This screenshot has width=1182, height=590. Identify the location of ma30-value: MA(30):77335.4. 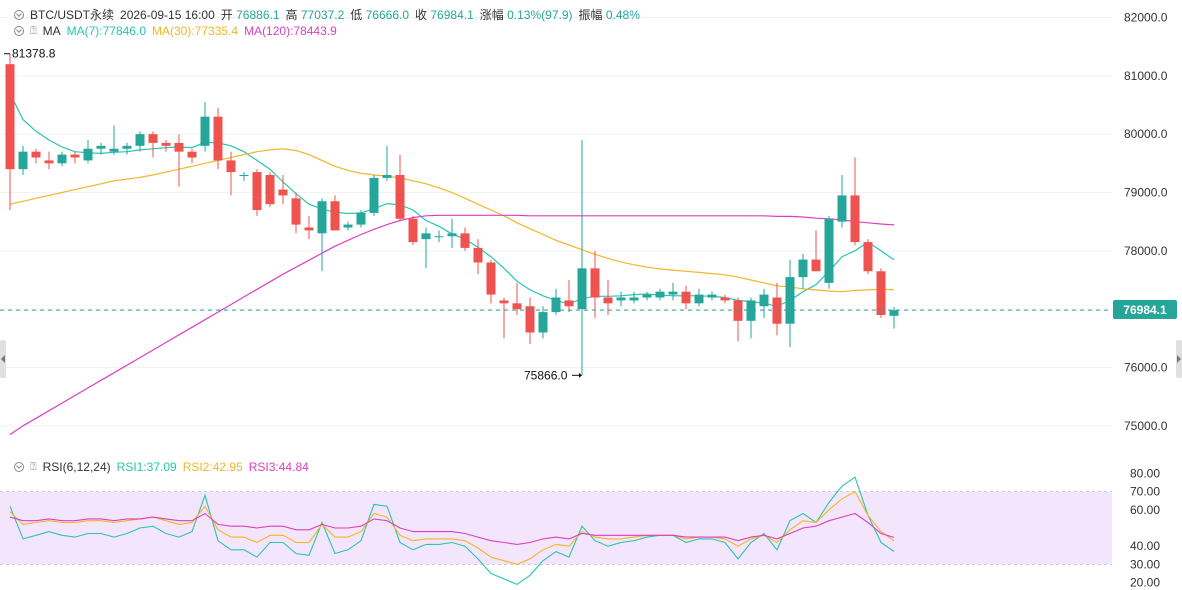
(195, 31).